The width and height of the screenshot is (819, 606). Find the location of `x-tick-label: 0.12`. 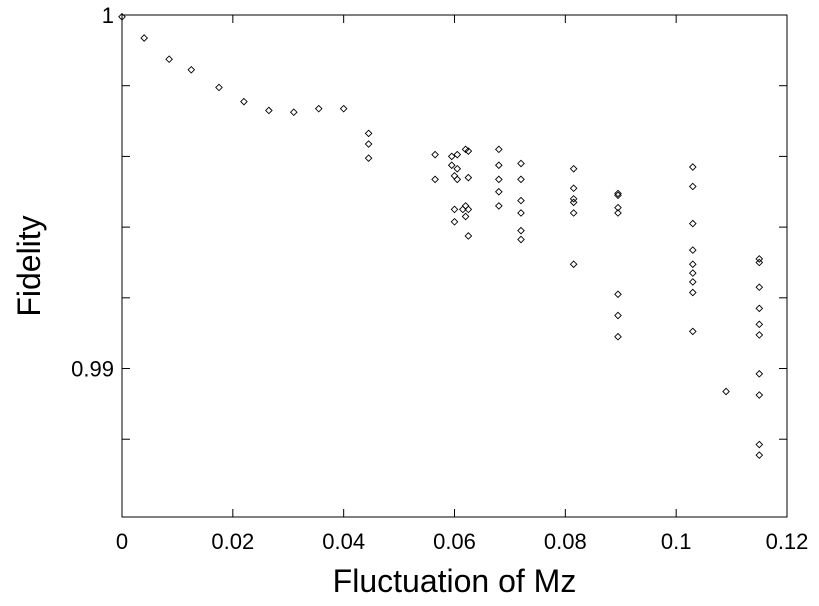

x-tick-label: 0.12 is located at coordinates (787, 541).